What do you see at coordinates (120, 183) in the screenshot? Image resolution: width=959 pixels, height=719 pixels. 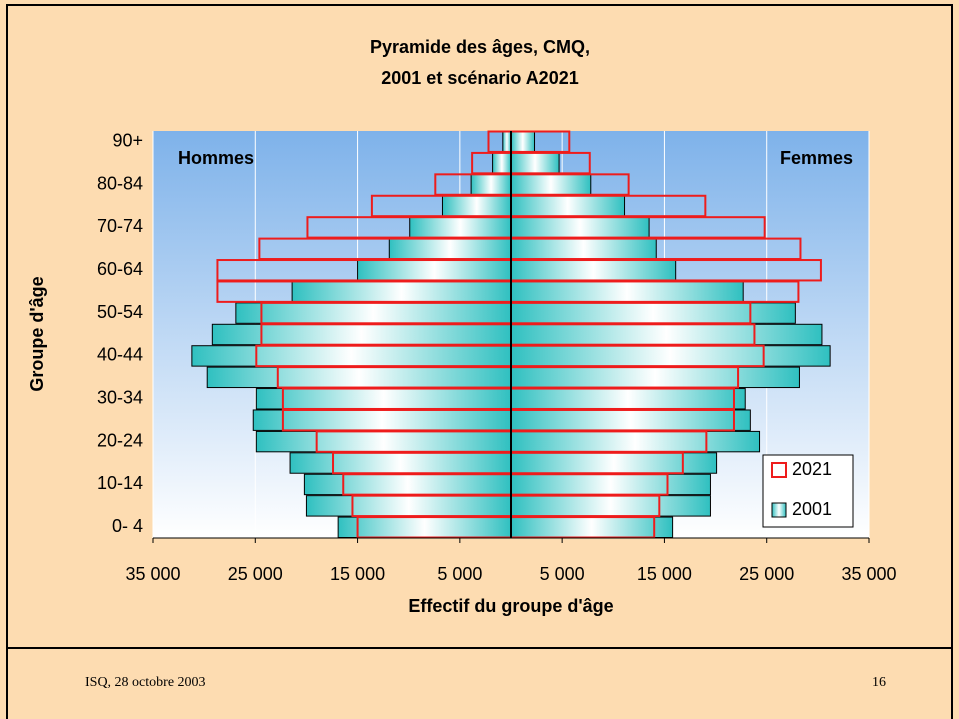 I see `y-tick-label: 80-84` at bounding box center [120, 183].